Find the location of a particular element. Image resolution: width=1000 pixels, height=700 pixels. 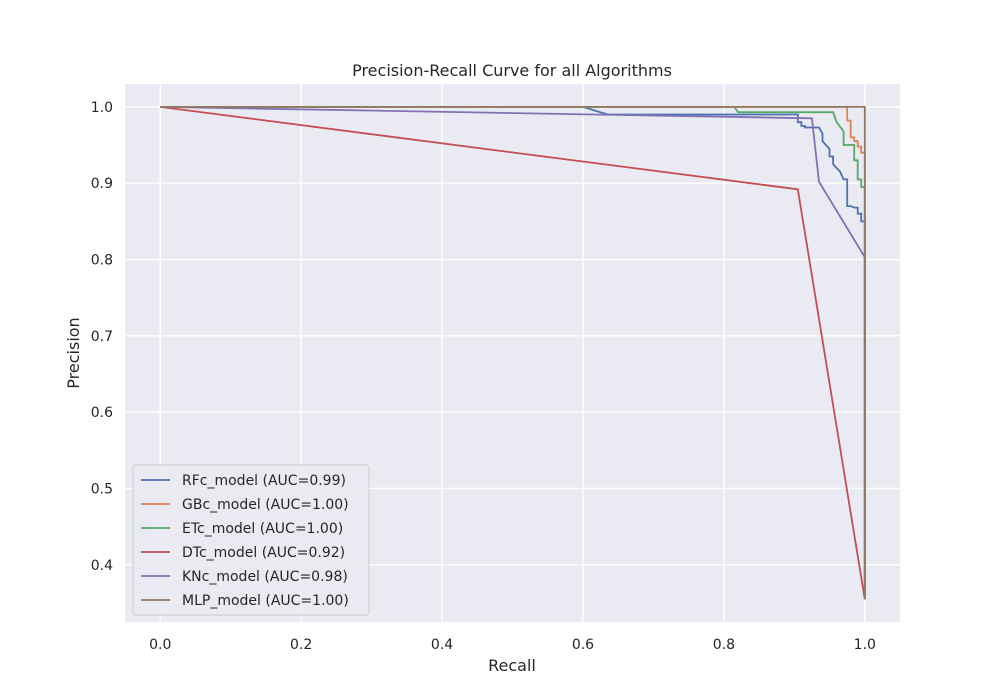

x-tick-label: 0.2 is located at coordinates (301, 645).